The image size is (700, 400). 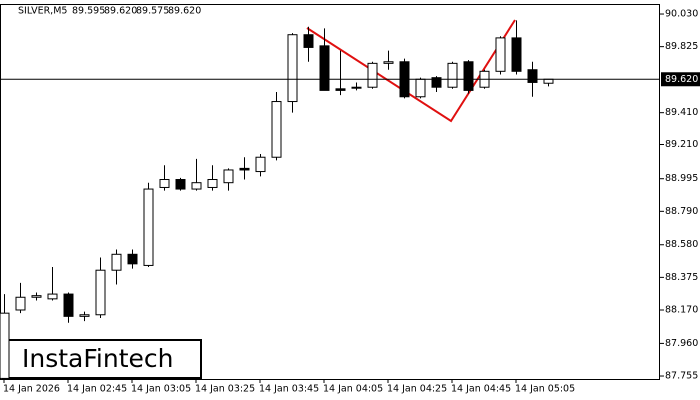 I want to click on current-price-label: 89.620, so click(x=681, y=79).